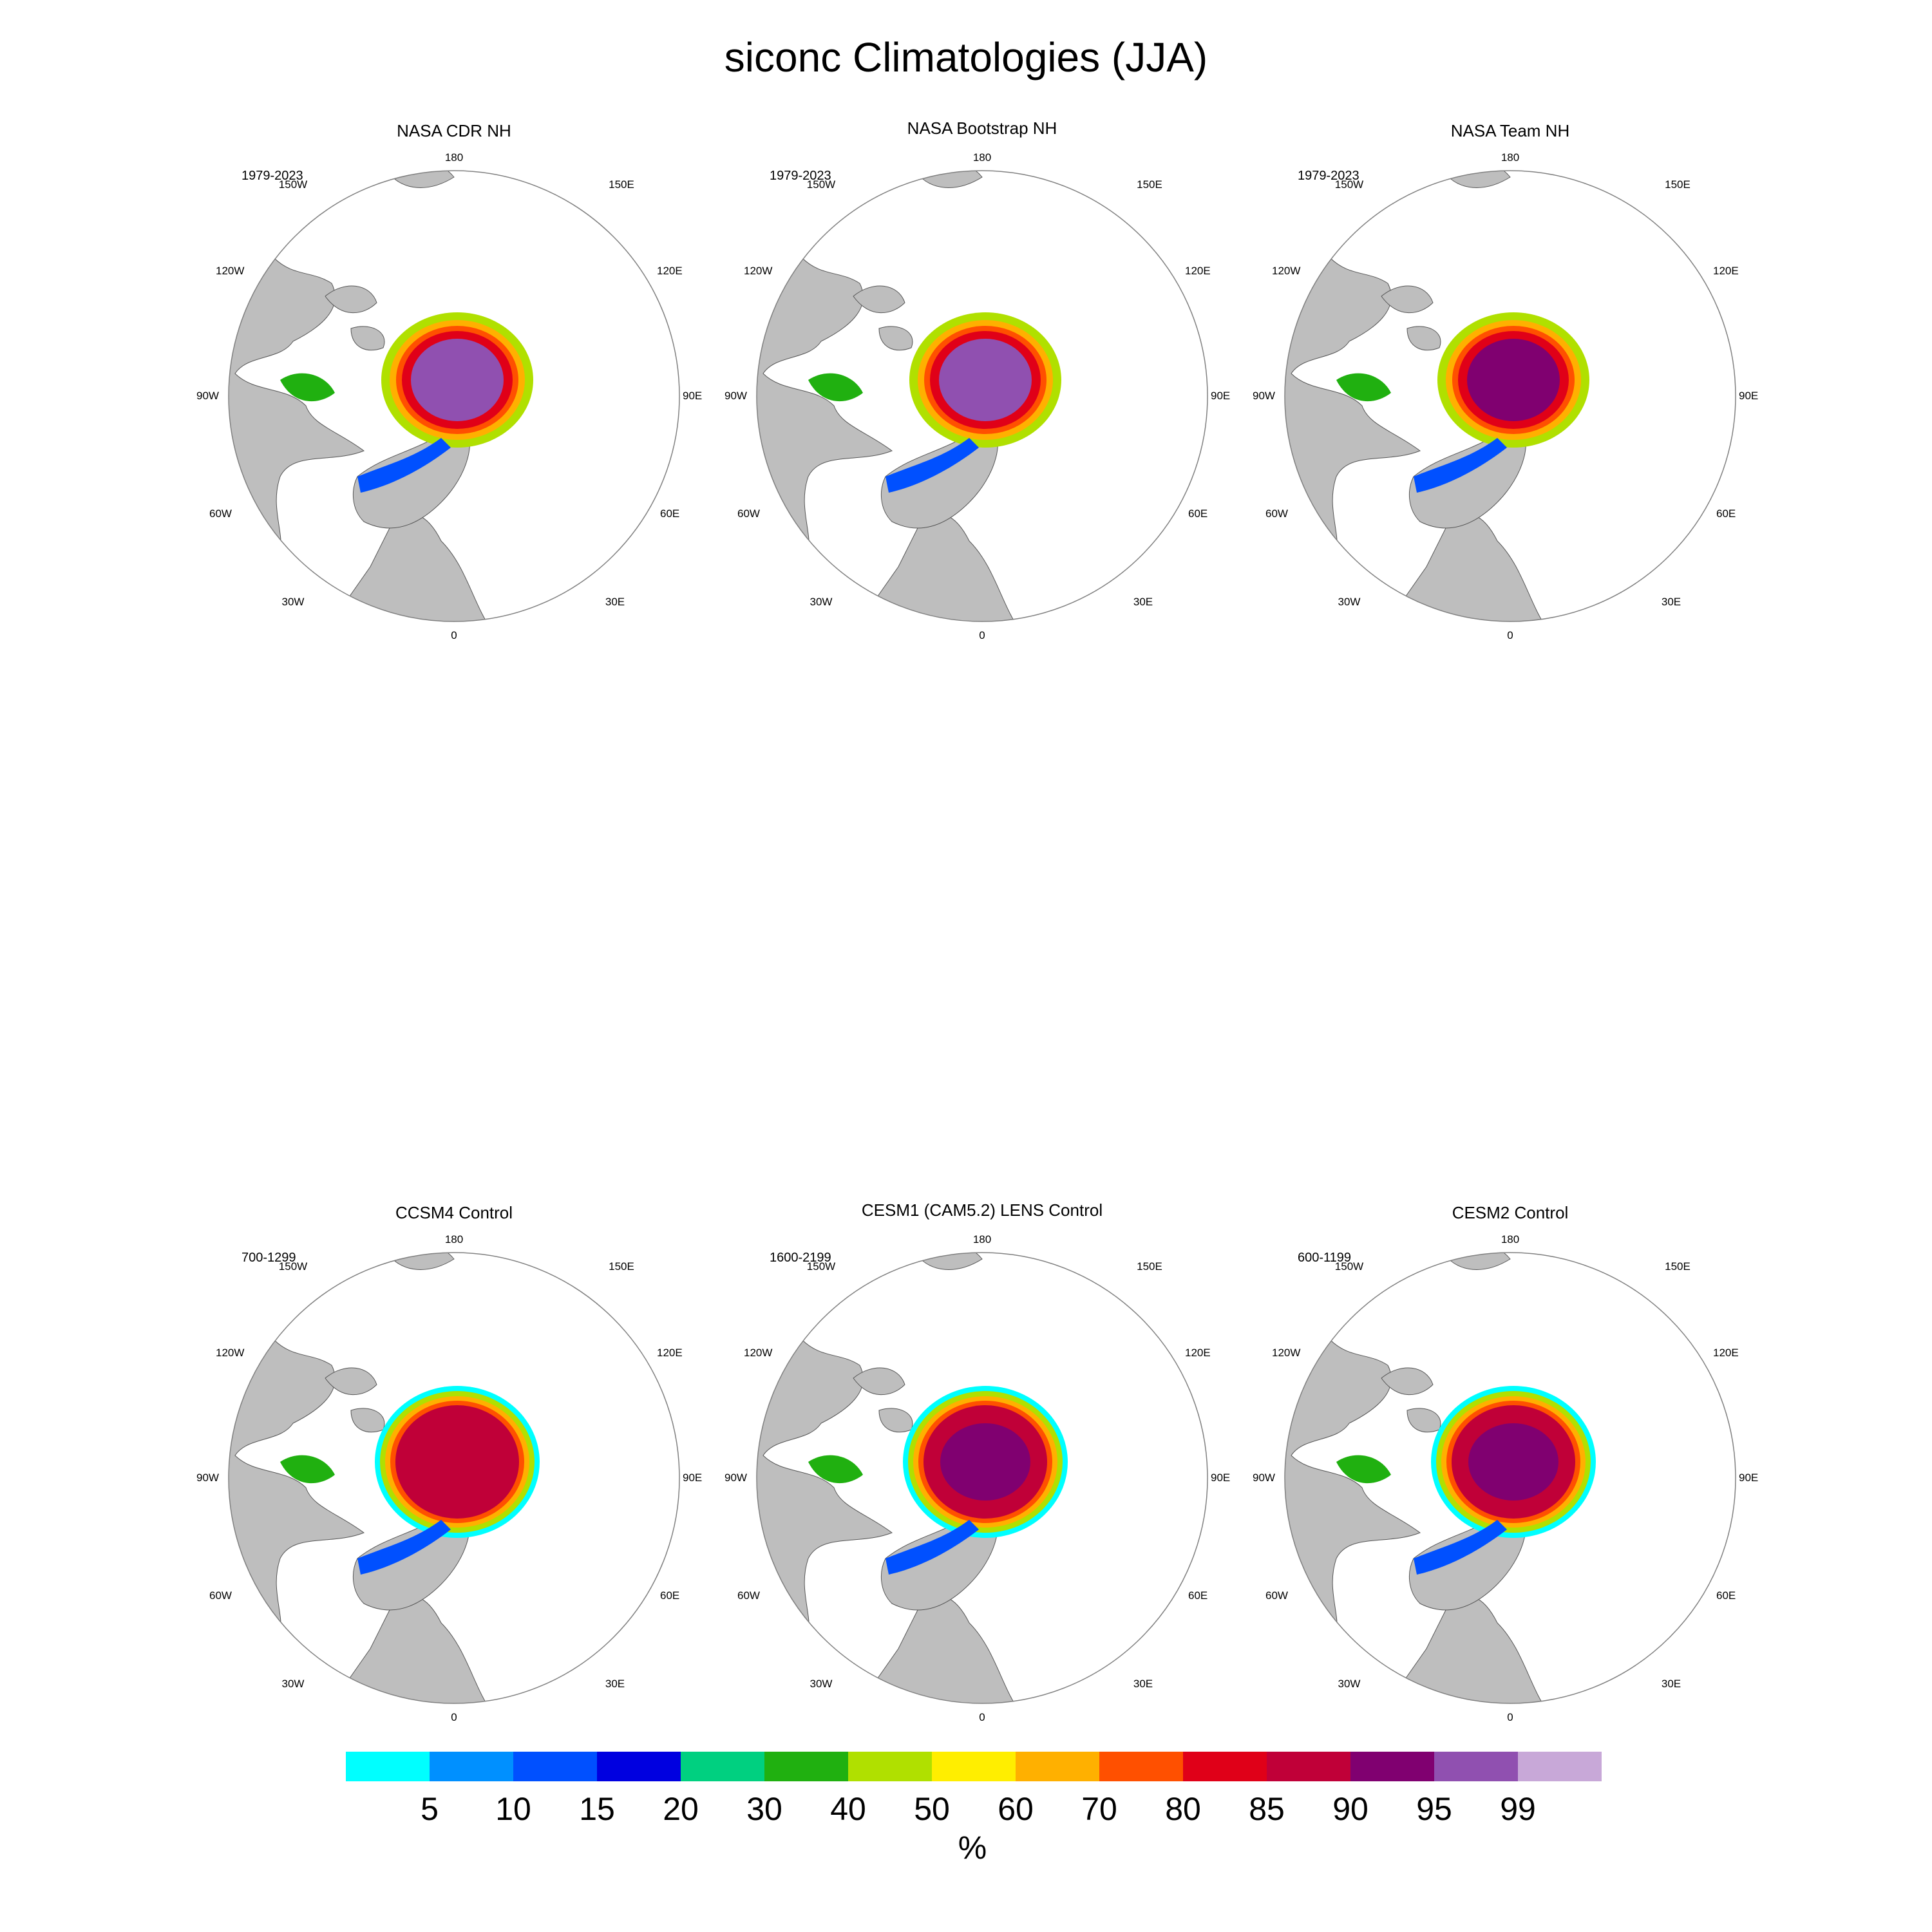  Describe the element at coordinates (681, 1809) in the screenshot. I see `colorbar-tick-label: 20` at that location.